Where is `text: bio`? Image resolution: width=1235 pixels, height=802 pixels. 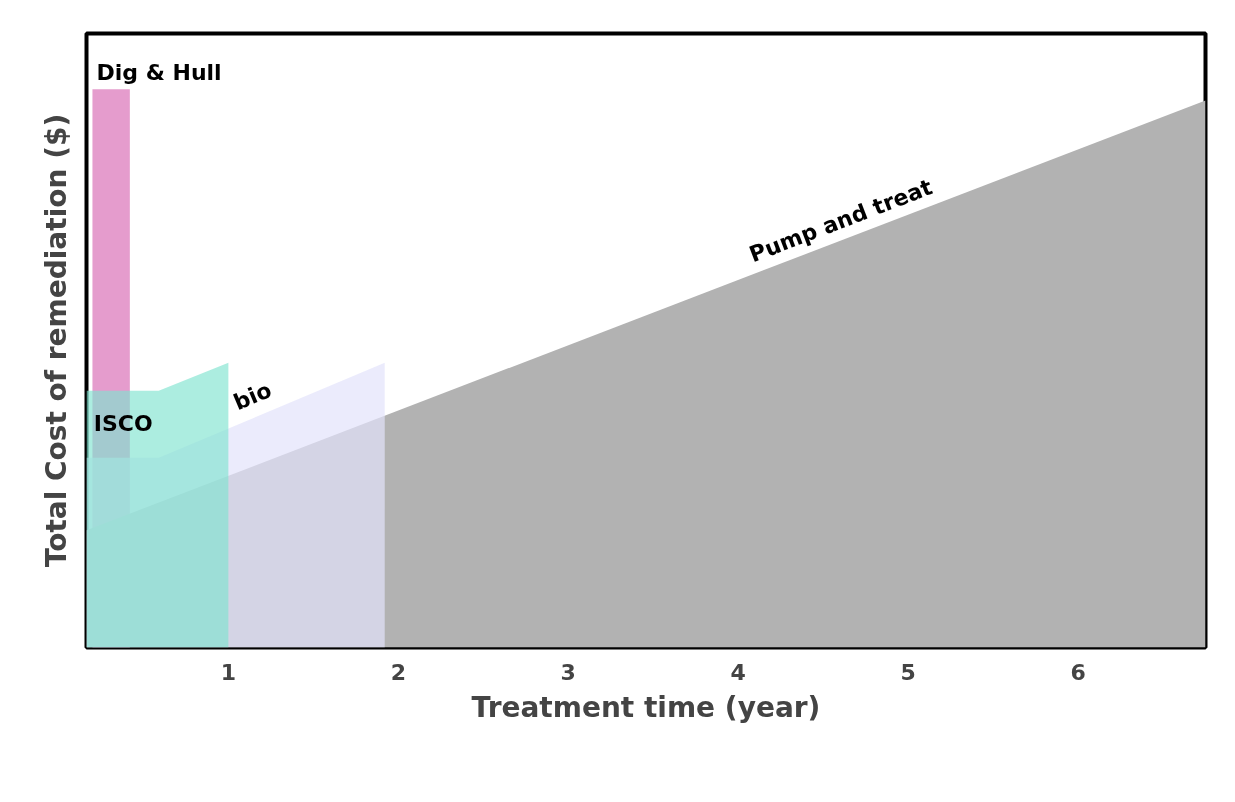
text: bio is located at coordinates (252, 396).